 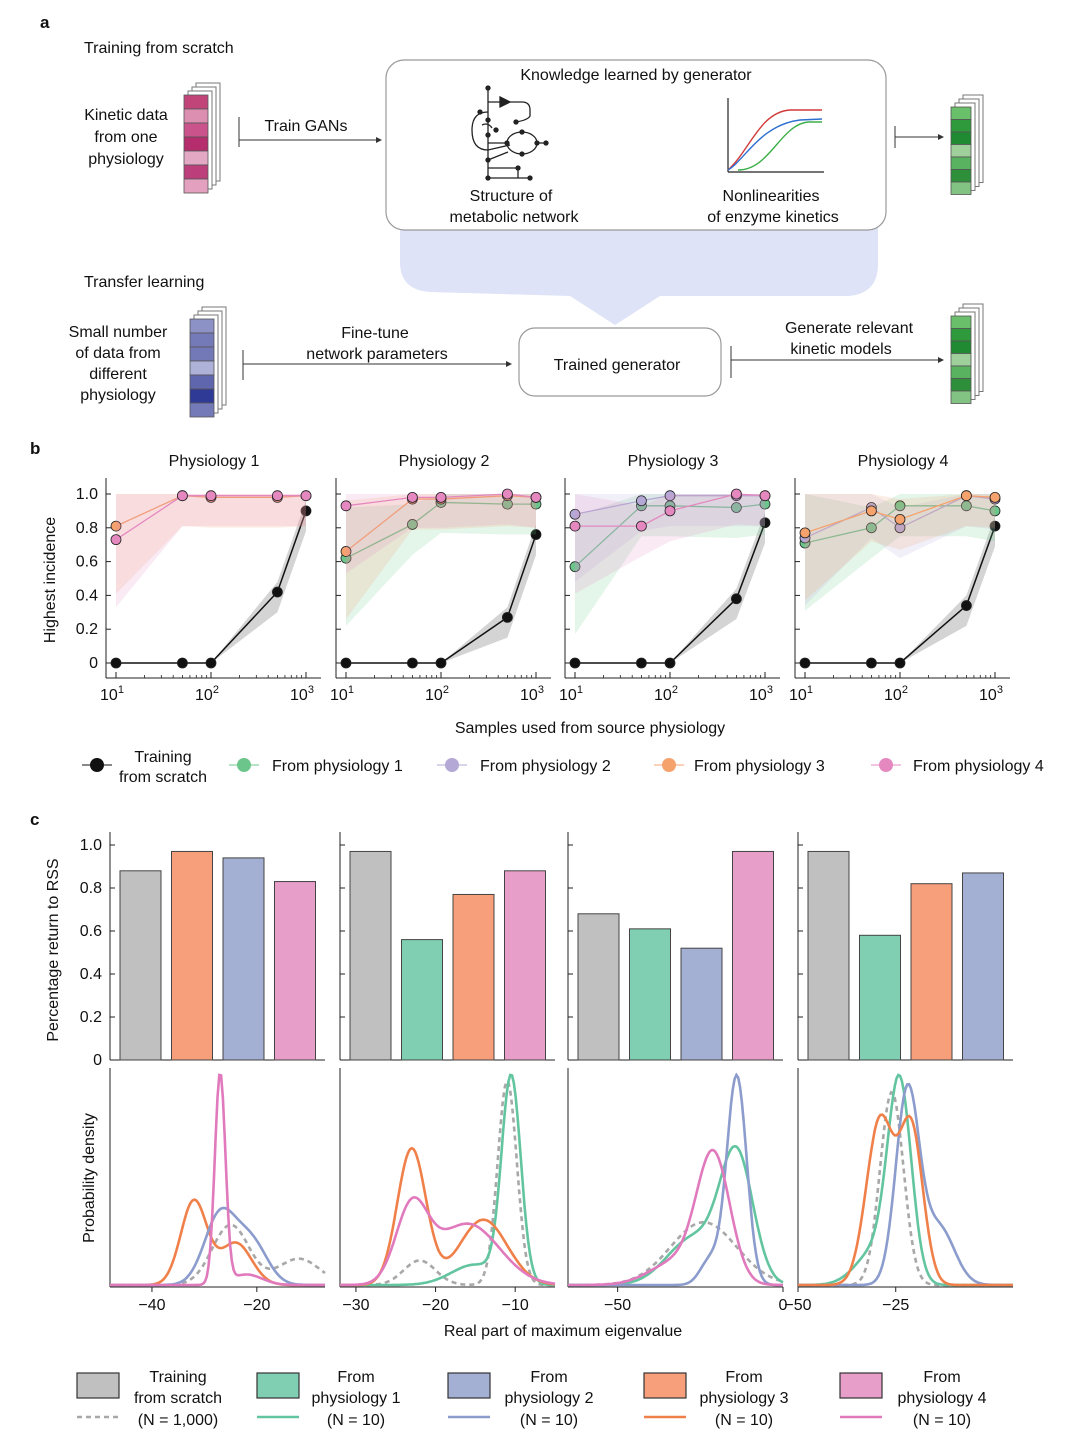 I want to click on panel-c-legend-item-1: Training from scratch (N = 1,000), so click(x=149, y=1399).